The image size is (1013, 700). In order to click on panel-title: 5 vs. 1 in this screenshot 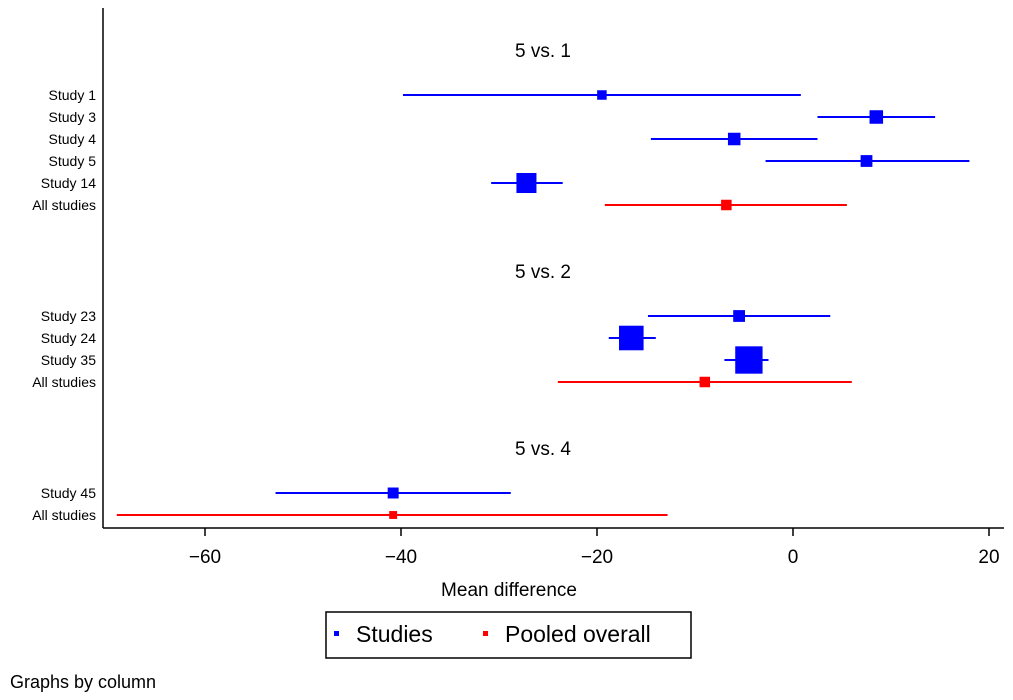, I will do `click(543, 51)`.